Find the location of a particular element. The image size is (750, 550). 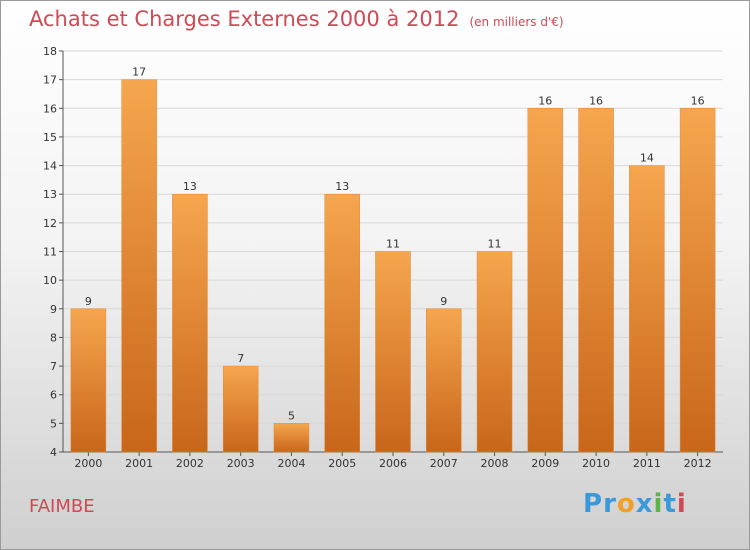

y-tick-label: 13 is located at coordinates (50, 194).